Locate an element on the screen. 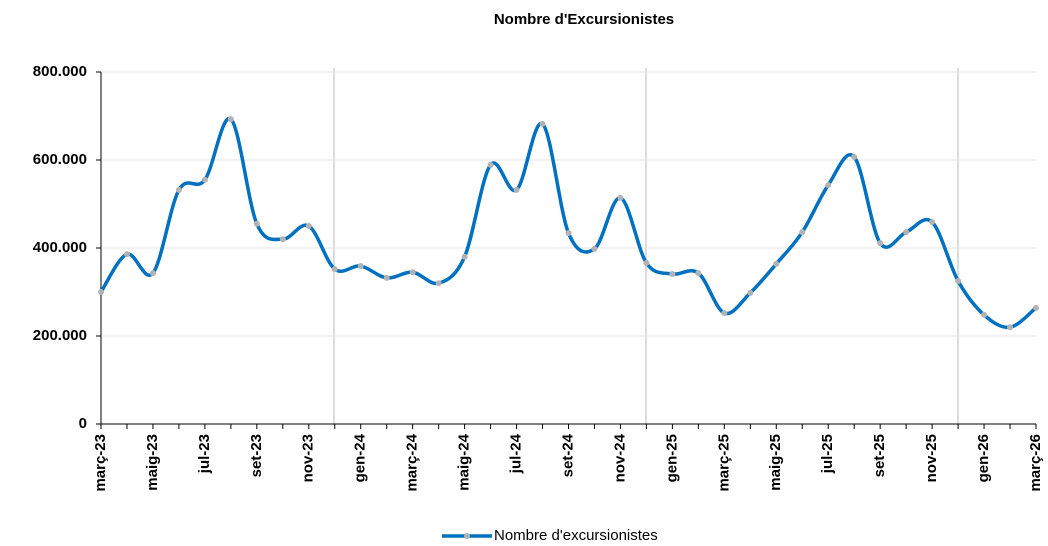  x-tick-label: març-26 is located at coordinates (1035, 463).